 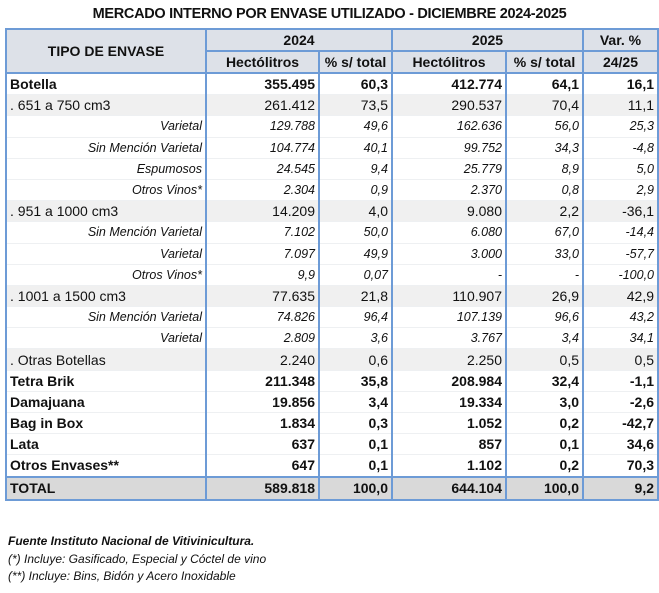 I want to click on row-label: Otros Vinos*, so click(x=106, y=275).